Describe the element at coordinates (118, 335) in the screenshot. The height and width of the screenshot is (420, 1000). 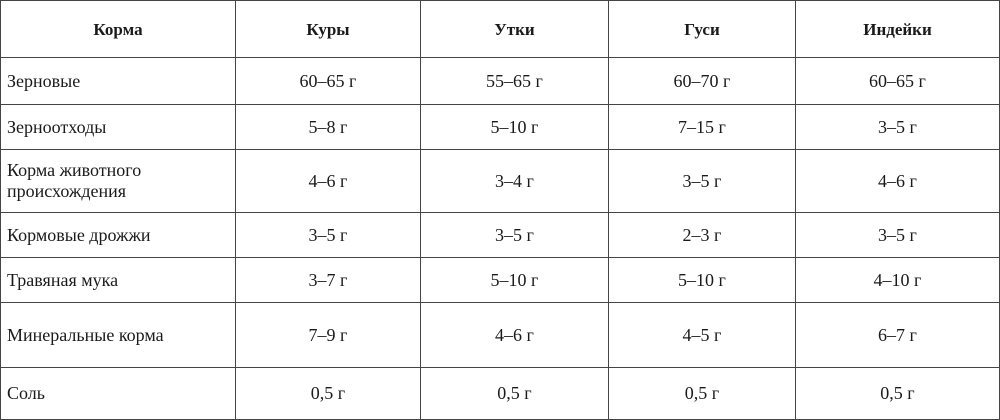
I see `feed-name: Минеральные корма` at that location.